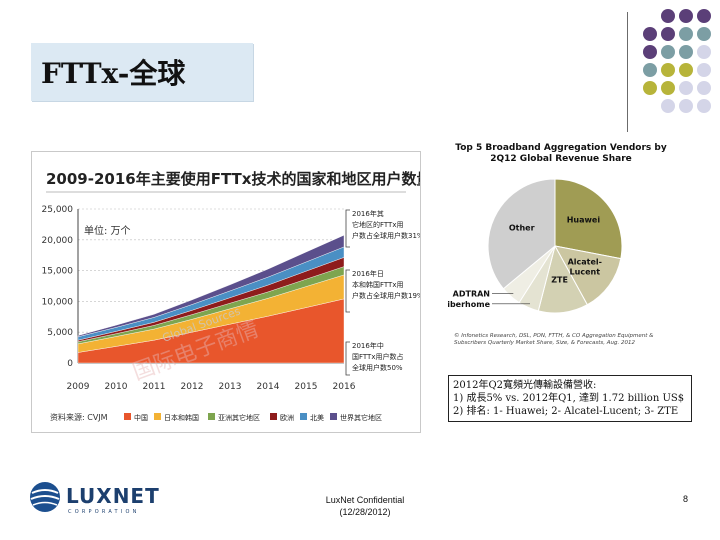  What do you see at coordinates (268, 387) in the screenshot?
I see `x-tick-label: 2014` at bounding box center [268, 387].